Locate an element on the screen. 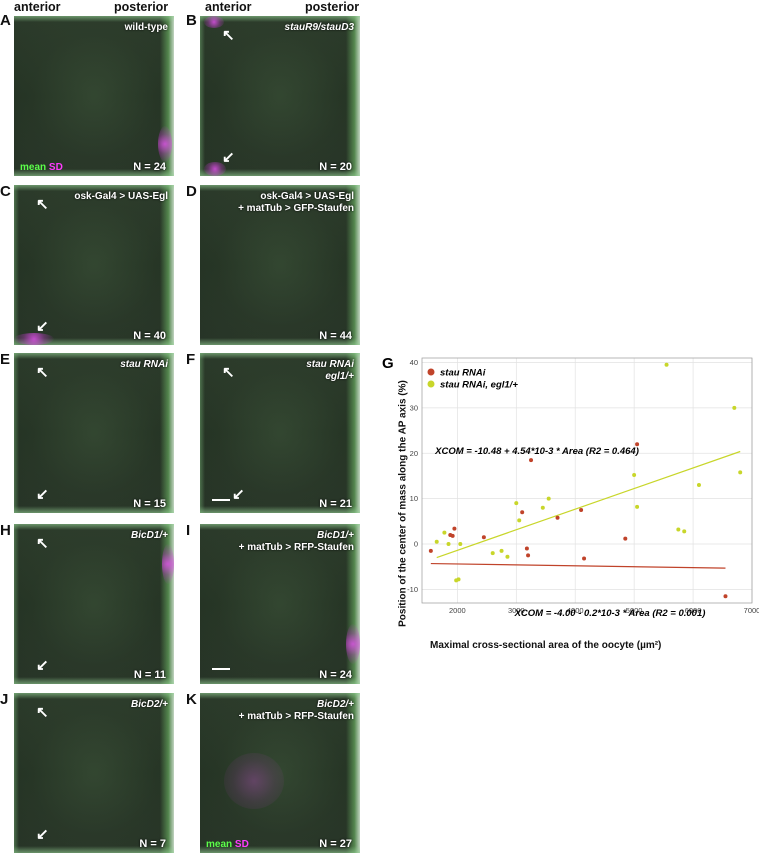  panel-caption: BicD2/+ is located at coordinates (149, 704).